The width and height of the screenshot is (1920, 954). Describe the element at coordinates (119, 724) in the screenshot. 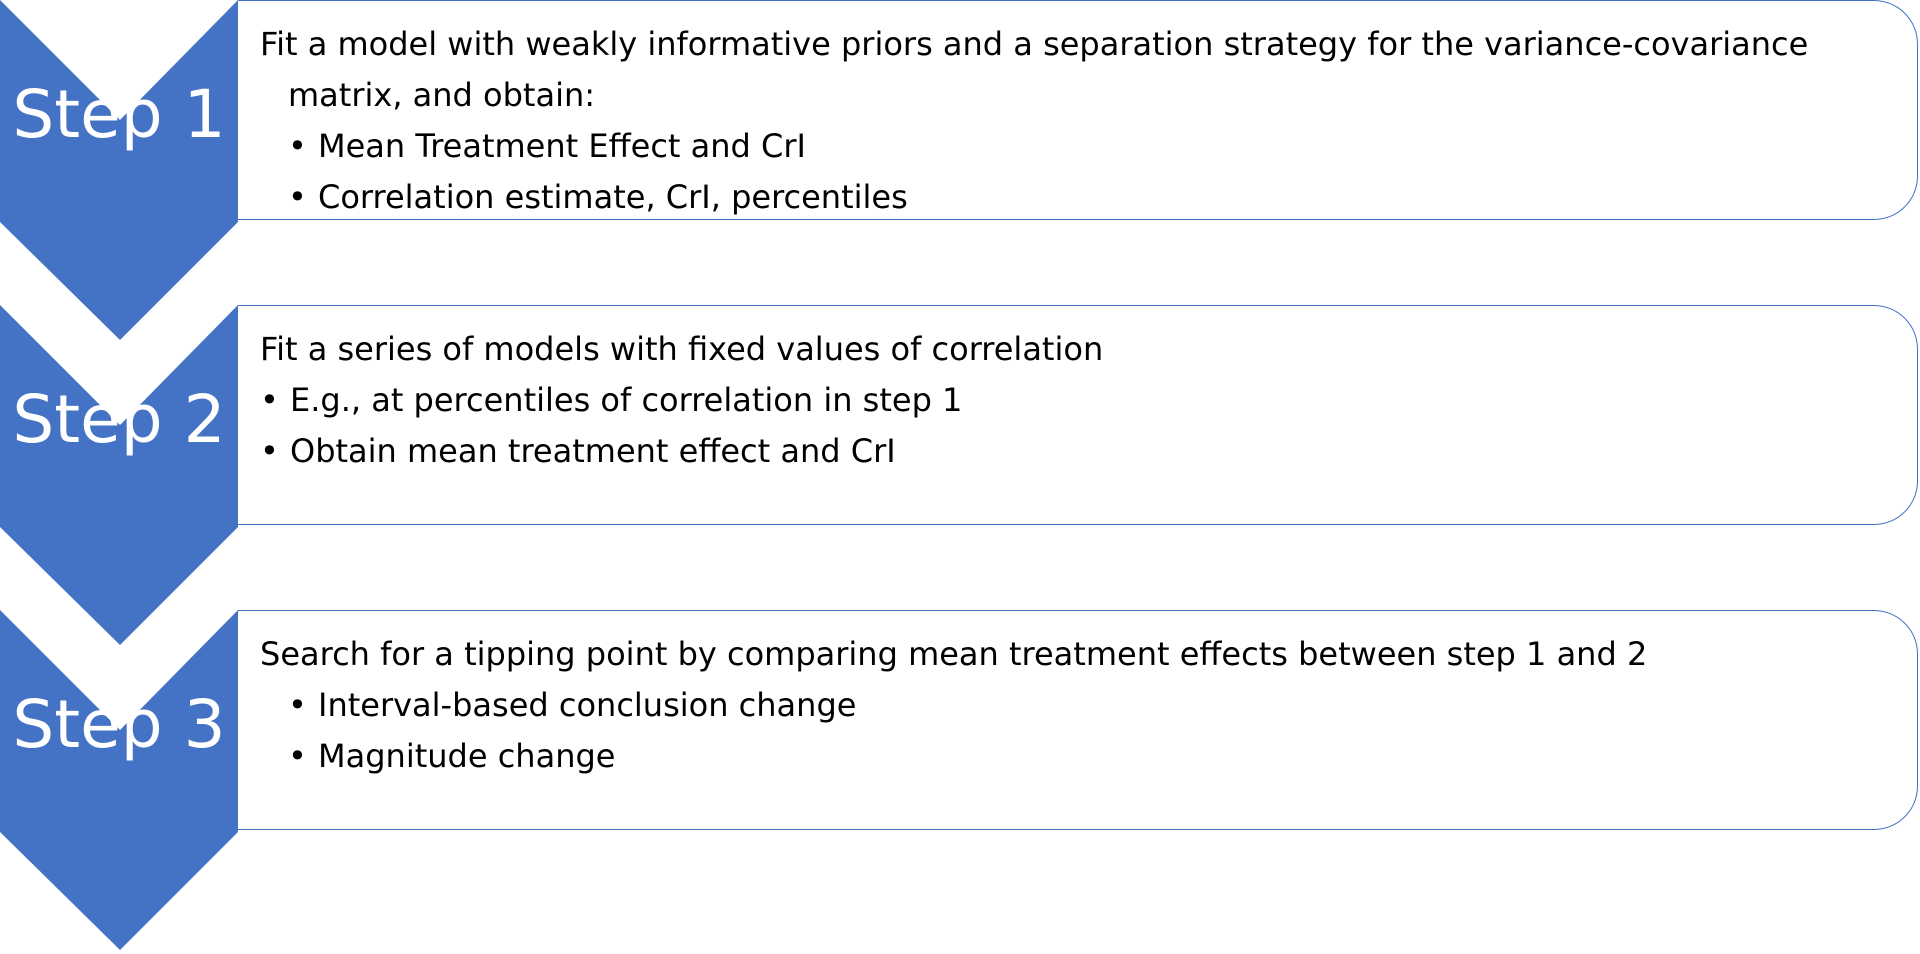

I see `step-3-label: Step 3` at that location.